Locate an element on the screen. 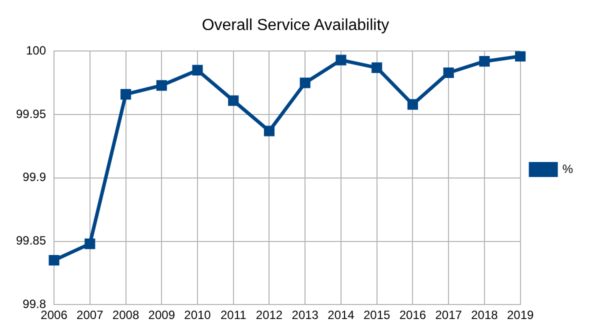 Image resolution: width=597 pixels, height=335 pixels. y-tick-label: 99.95 is located at coordinates (31, 113).